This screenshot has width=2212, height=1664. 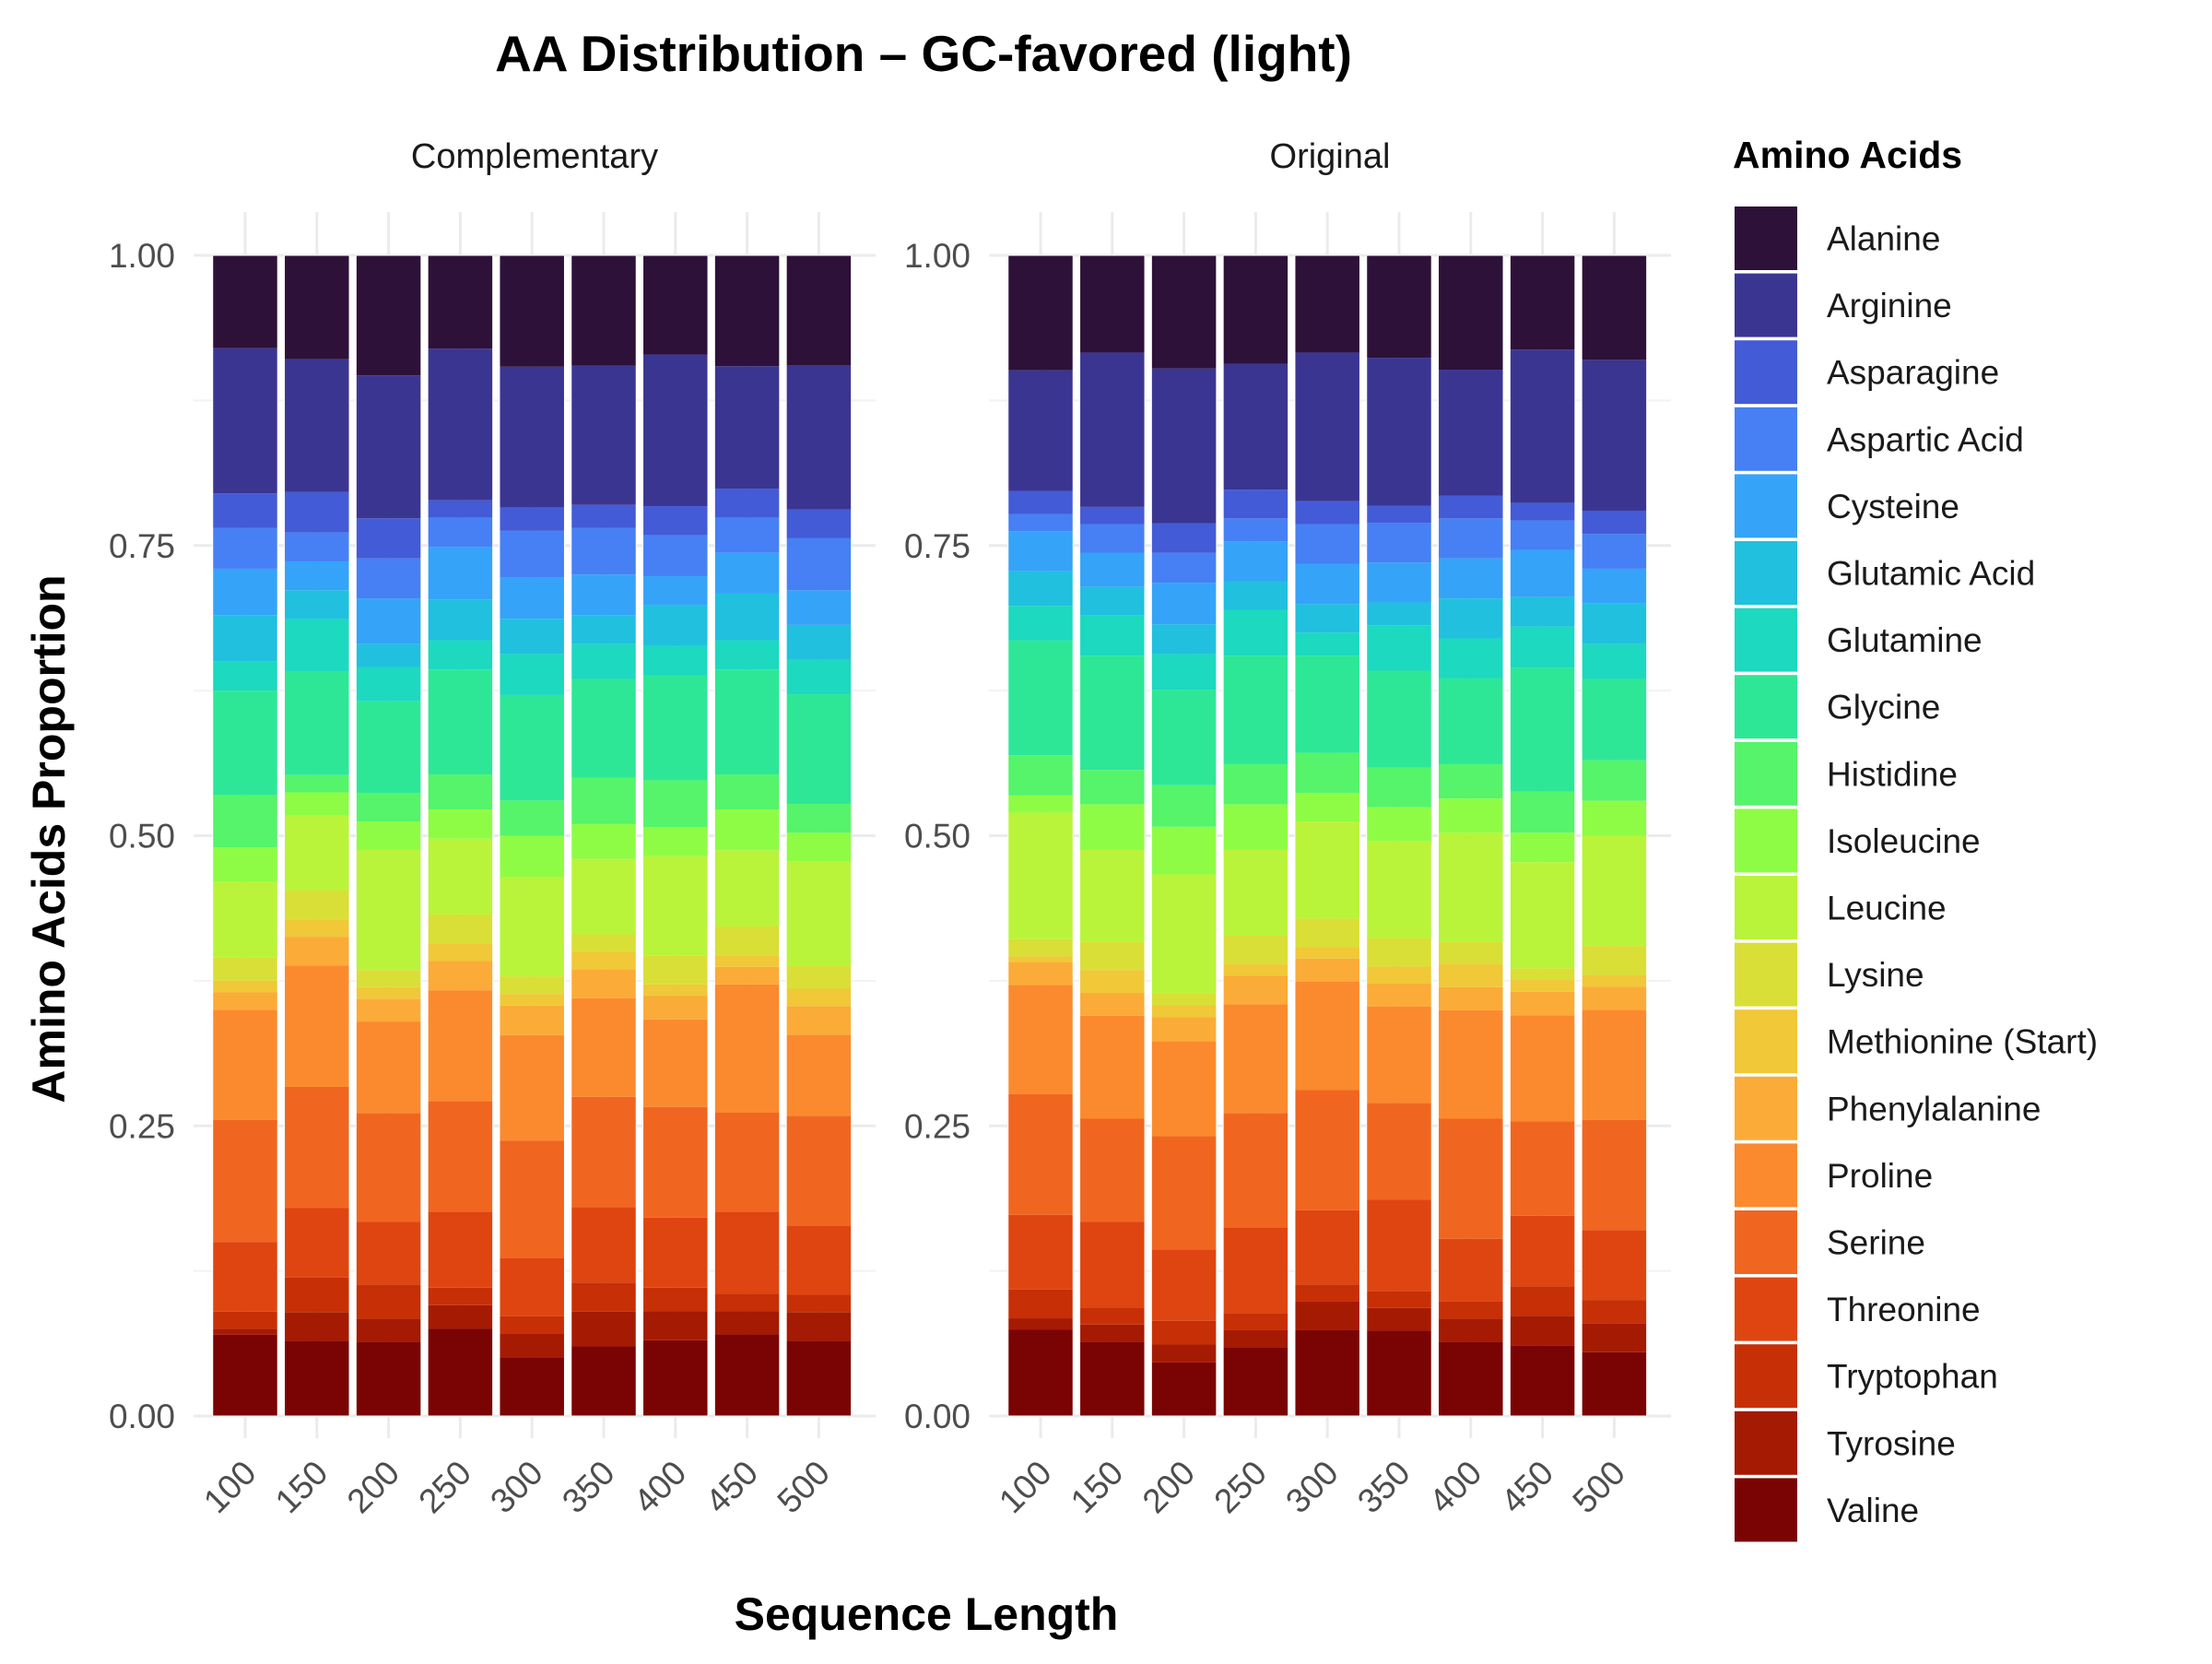 I want to click on legend-label: Phenylalanine, so click(x=1934, y=1108).